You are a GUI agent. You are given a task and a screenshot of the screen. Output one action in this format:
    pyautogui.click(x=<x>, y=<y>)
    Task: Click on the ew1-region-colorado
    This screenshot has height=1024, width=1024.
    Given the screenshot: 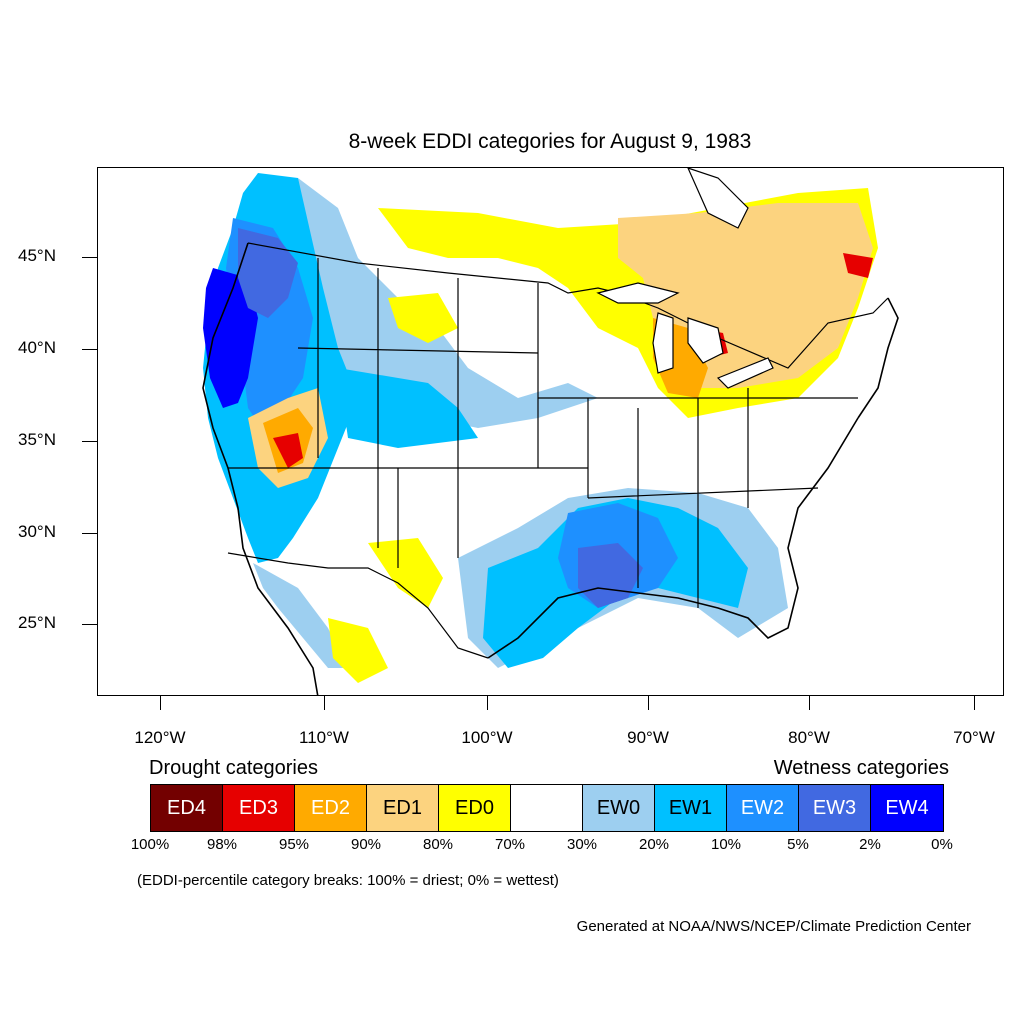 What is the action you would take?
    pyautogui.click(x=408, y=408)
    